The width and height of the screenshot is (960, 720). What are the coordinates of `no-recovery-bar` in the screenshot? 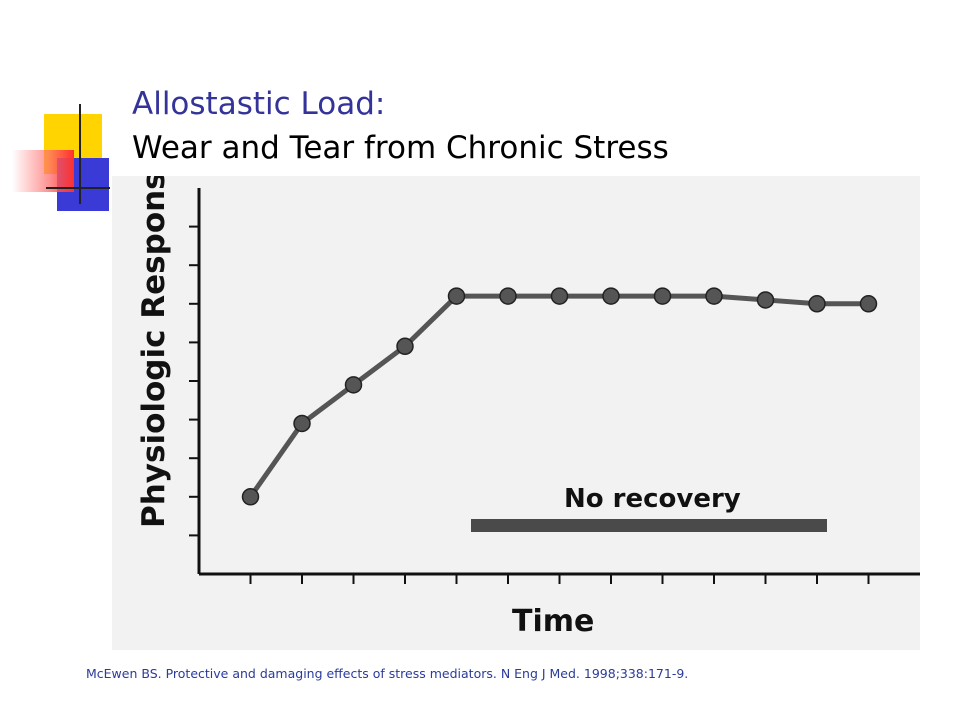 It's located at (649, 525).